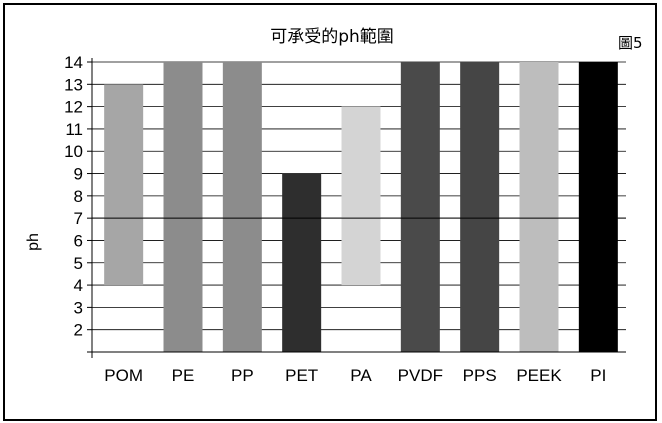 The width and height of the screenshot is (662, 423). I want to click on bar-pom, so click(124, 185).